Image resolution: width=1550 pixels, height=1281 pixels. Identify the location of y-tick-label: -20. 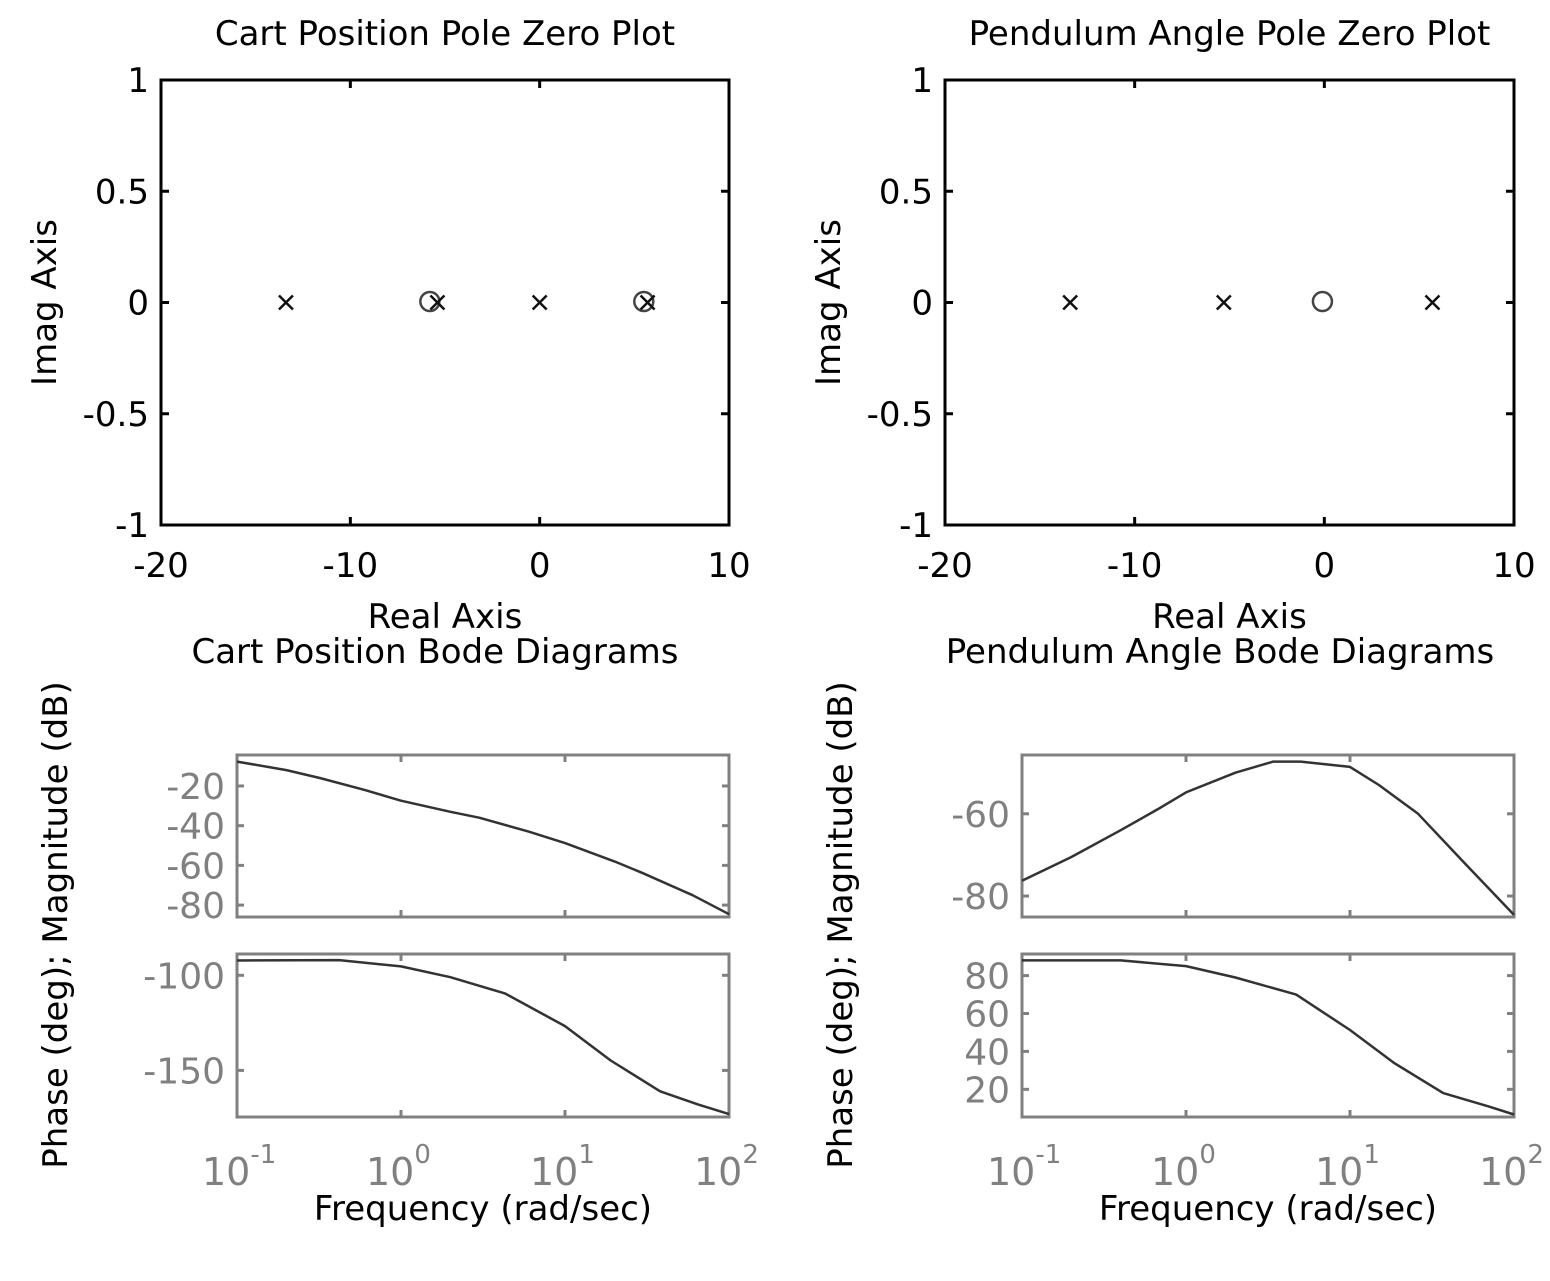
(195, 787).